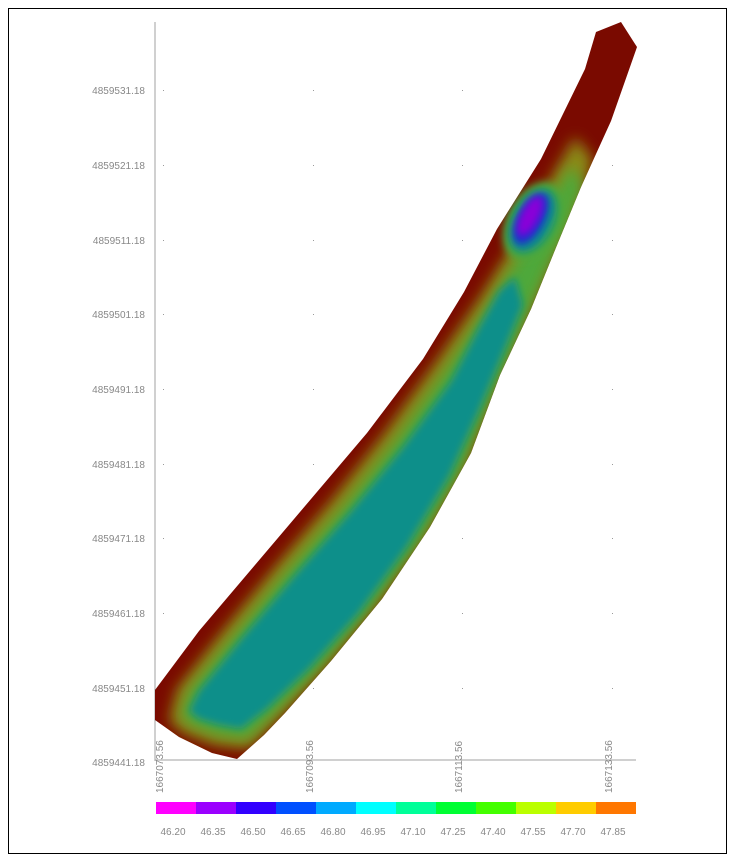  Describe the element at coordinates (572, 832) in the screenshot. I see `legend-label: 47.70` at that location.